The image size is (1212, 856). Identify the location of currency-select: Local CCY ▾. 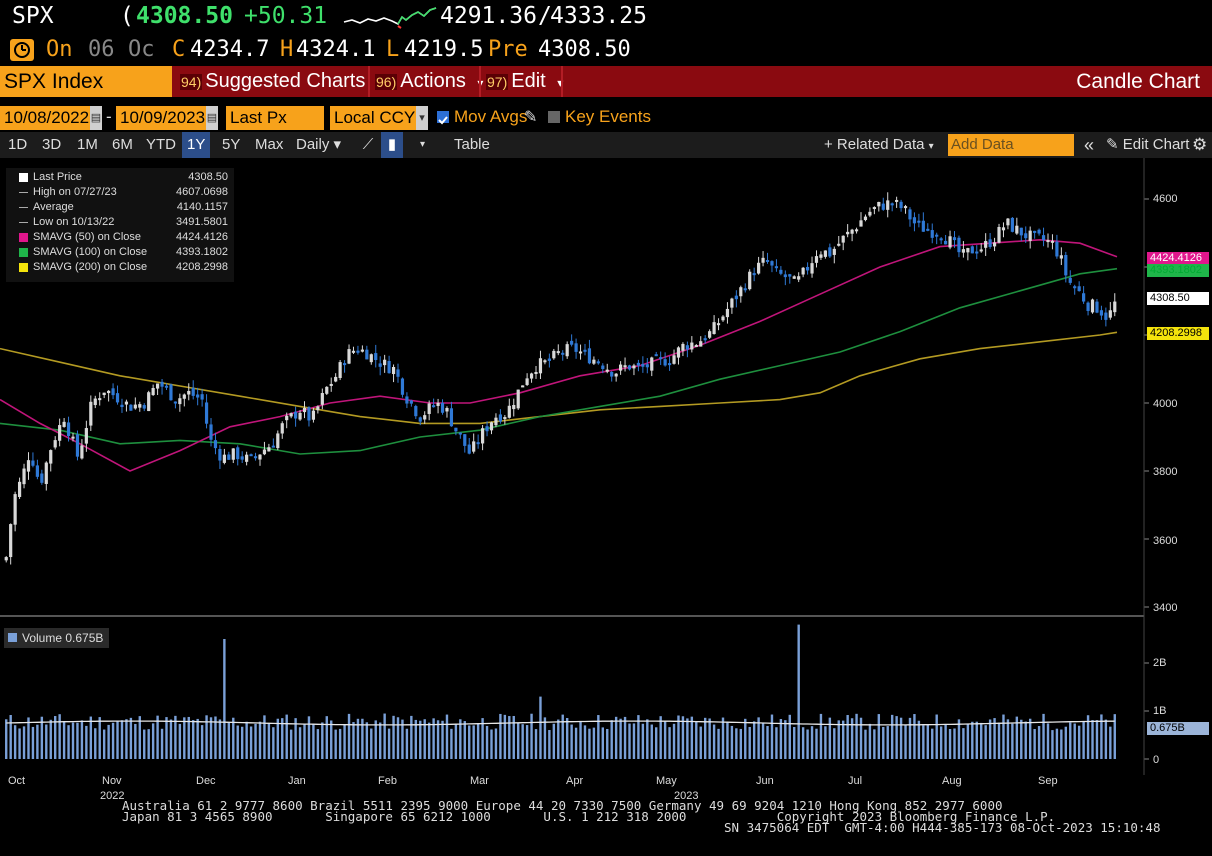
(379, 118).